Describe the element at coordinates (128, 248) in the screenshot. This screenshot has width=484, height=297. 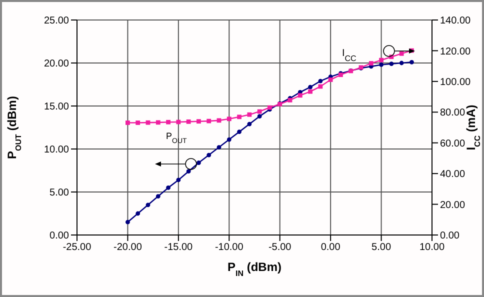
I see `x-tick-label: -20.00` at that location.